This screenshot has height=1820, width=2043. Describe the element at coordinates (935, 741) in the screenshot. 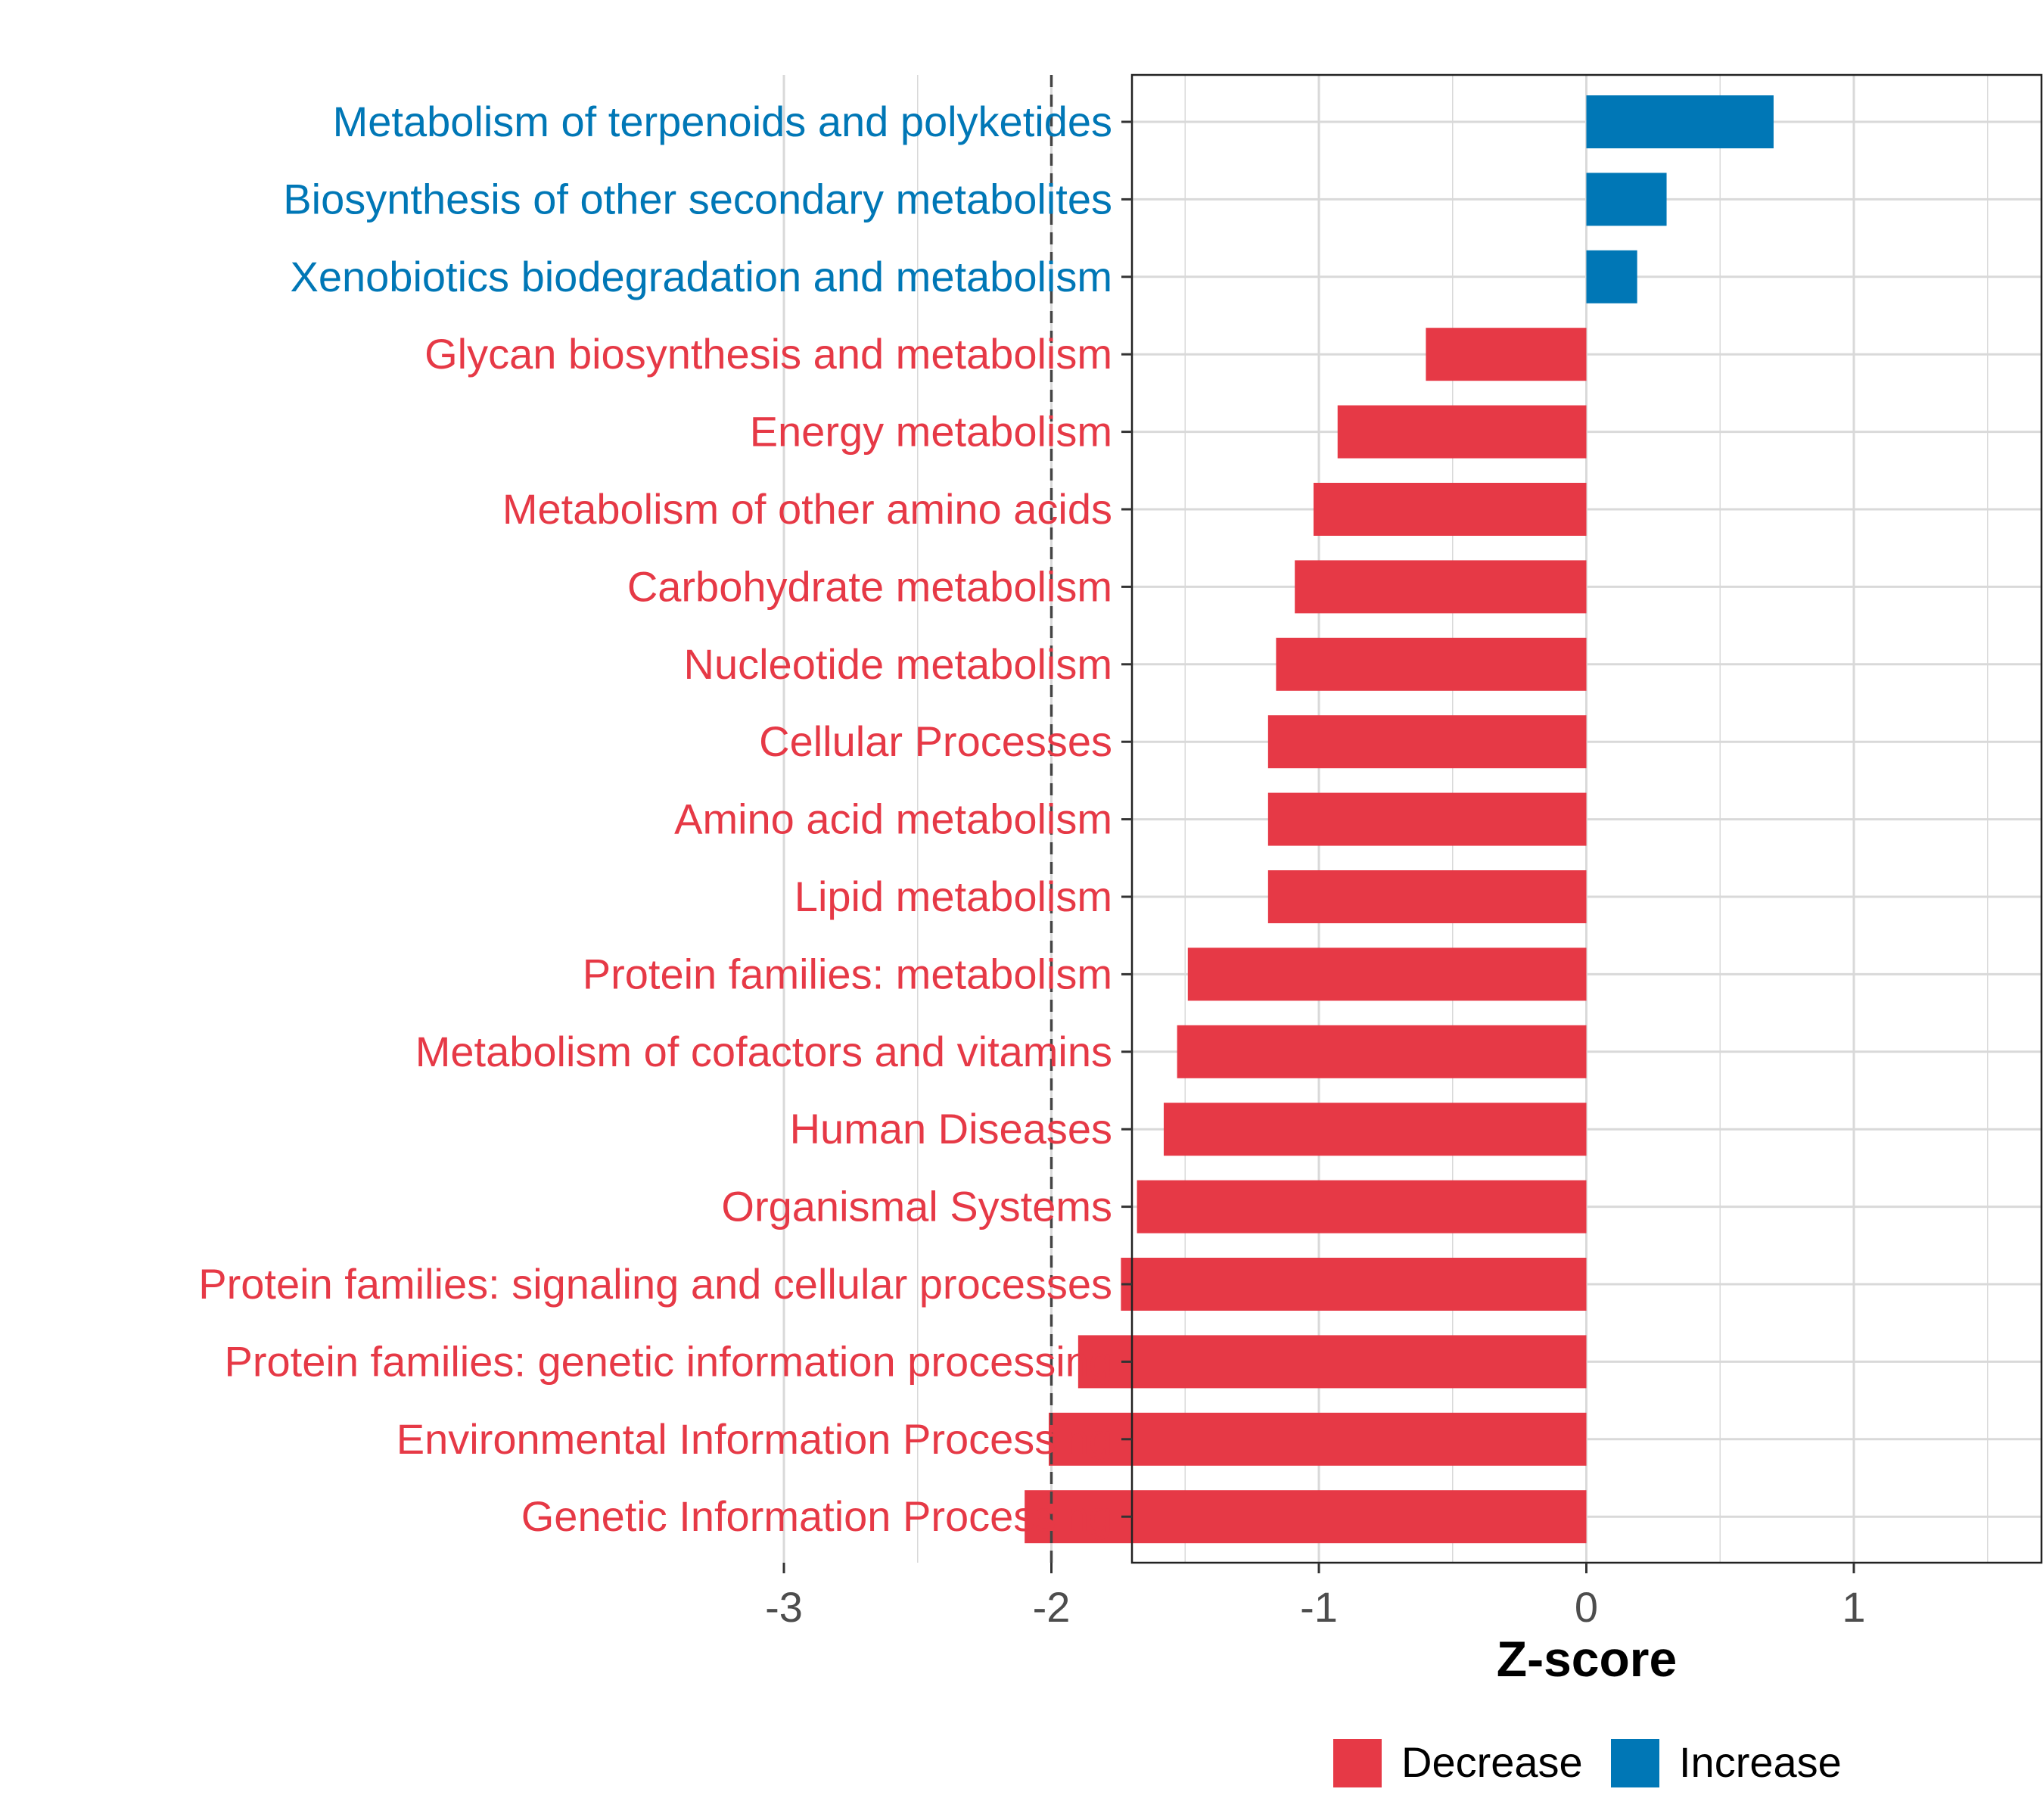

I see `category-label: Cellular Processes` at that location.